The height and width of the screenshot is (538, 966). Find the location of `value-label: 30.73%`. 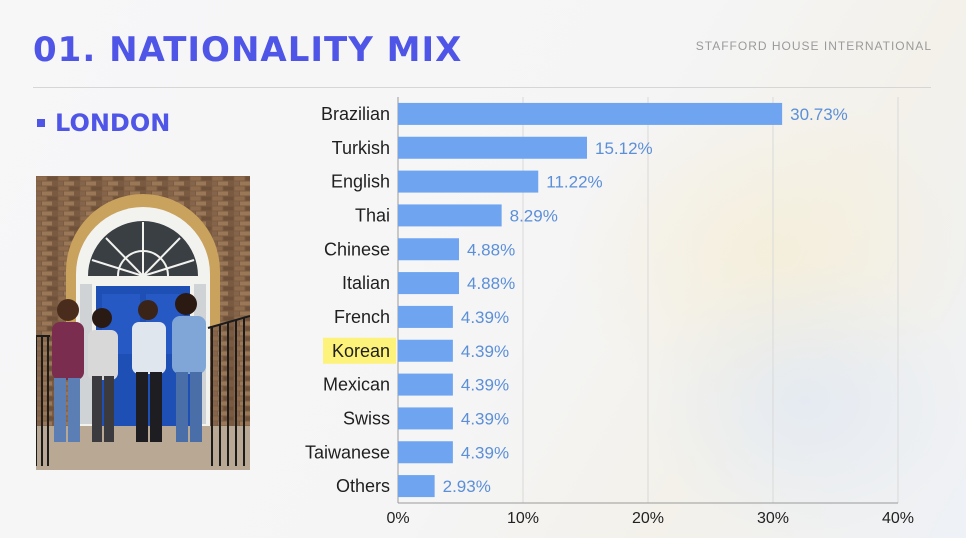

value-label: 30.73% is located at coordinates (819, 114).